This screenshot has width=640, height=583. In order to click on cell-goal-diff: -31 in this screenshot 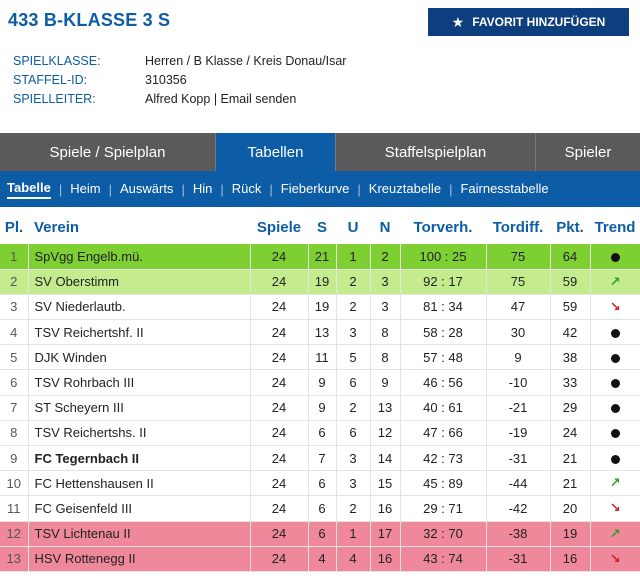, I will do `click(518, 559)`.